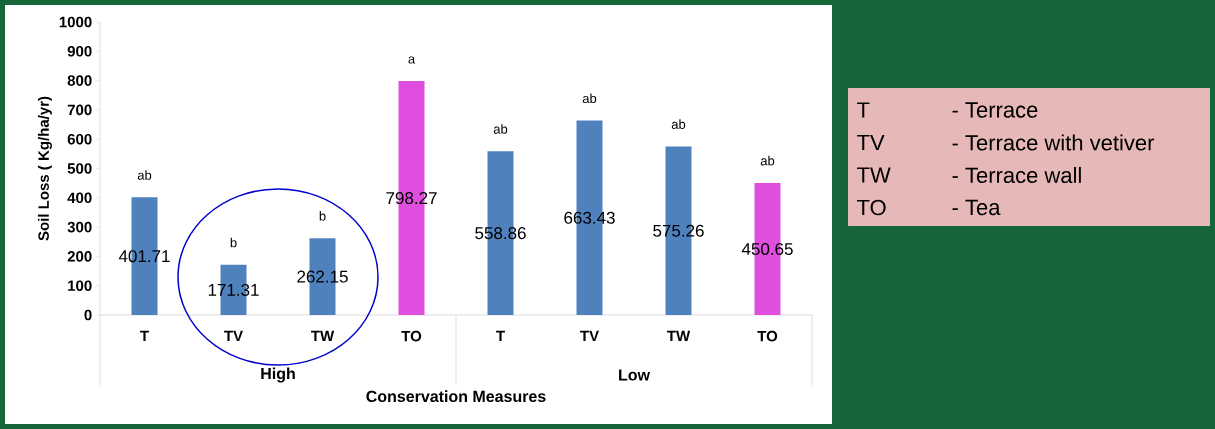 The width and height of the screenshot is (1215, 429). What do you see at coordinates (278, 375) in the screenshot?
I see `text: High` at bounding box center [278, 375].